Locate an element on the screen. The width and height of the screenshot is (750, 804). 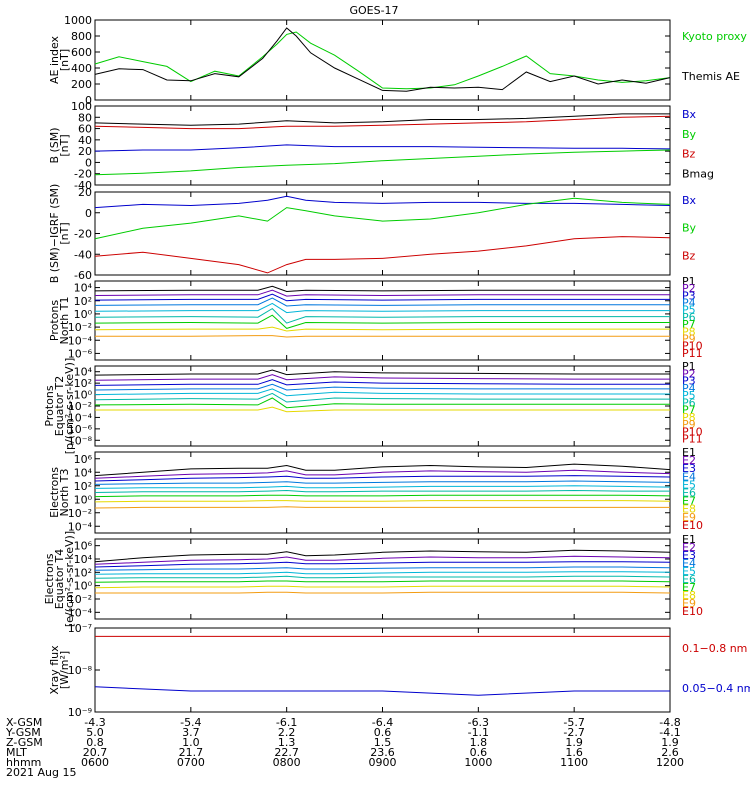
panel-frame is located at coordinates (382, 145).